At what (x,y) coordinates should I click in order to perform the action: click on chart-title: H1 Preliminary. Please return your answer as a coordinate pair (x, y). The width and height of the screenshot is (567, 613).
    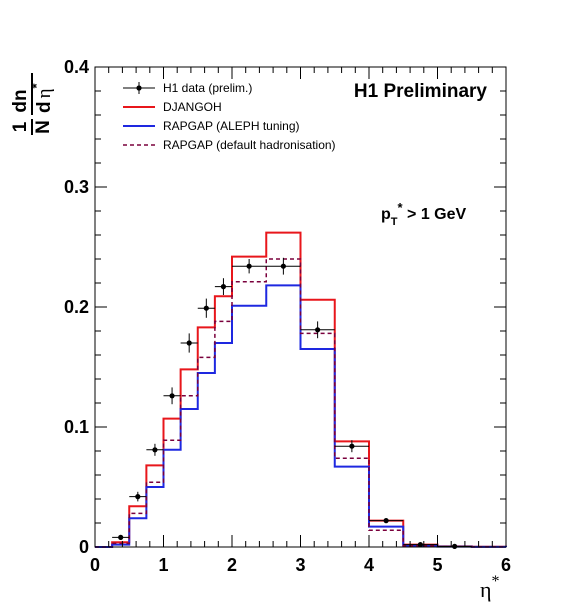
    Looking at the image, I should click on (420, 91).